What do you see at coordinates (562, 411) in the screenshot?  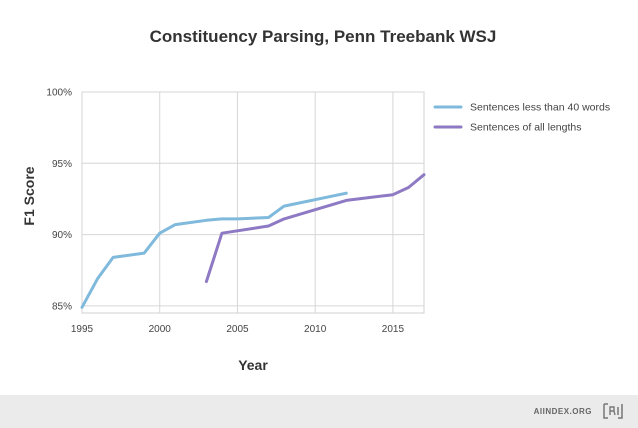 I see `footer-site-label: AIINDEX.ORG` at bounding box center [562, 411].